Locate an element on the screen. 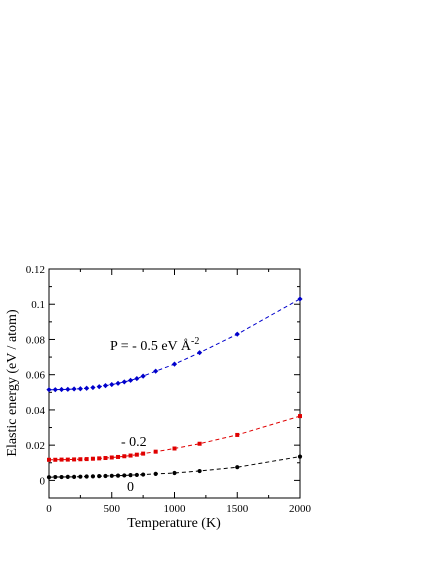 This screenshot has height=564, width=436. x-tick-label: 2000 is located at coordinates (300, 509).